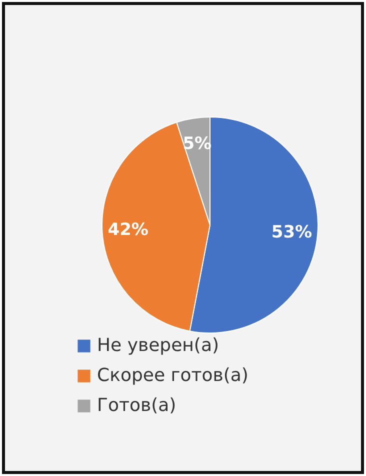 This screenshot has height=476, width=366. I want to click on legend-label: Готов(а), so click(136, 405).